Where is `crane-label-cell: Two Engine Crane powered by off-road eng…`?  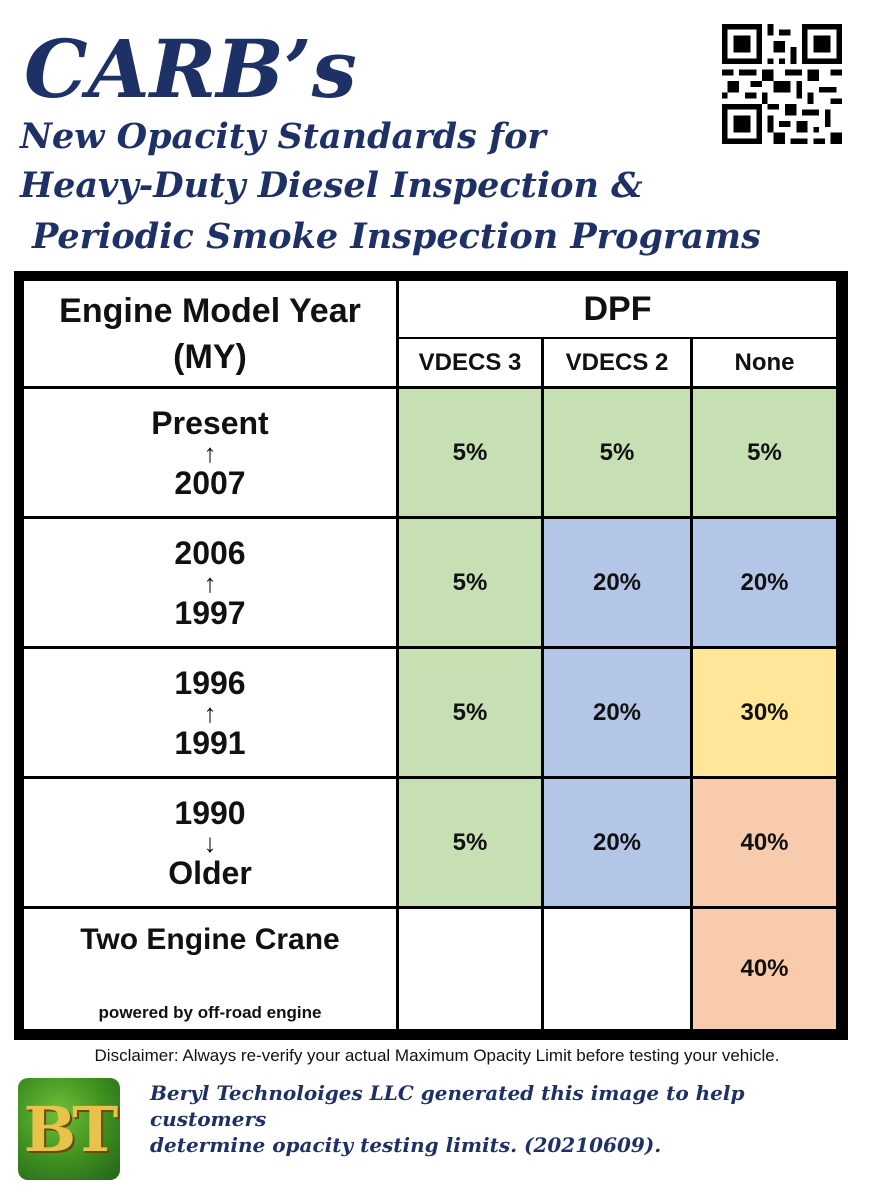
crane-label-cell: Two Engine Crane powered by off-road eng… is located at coordinates (210, 969).